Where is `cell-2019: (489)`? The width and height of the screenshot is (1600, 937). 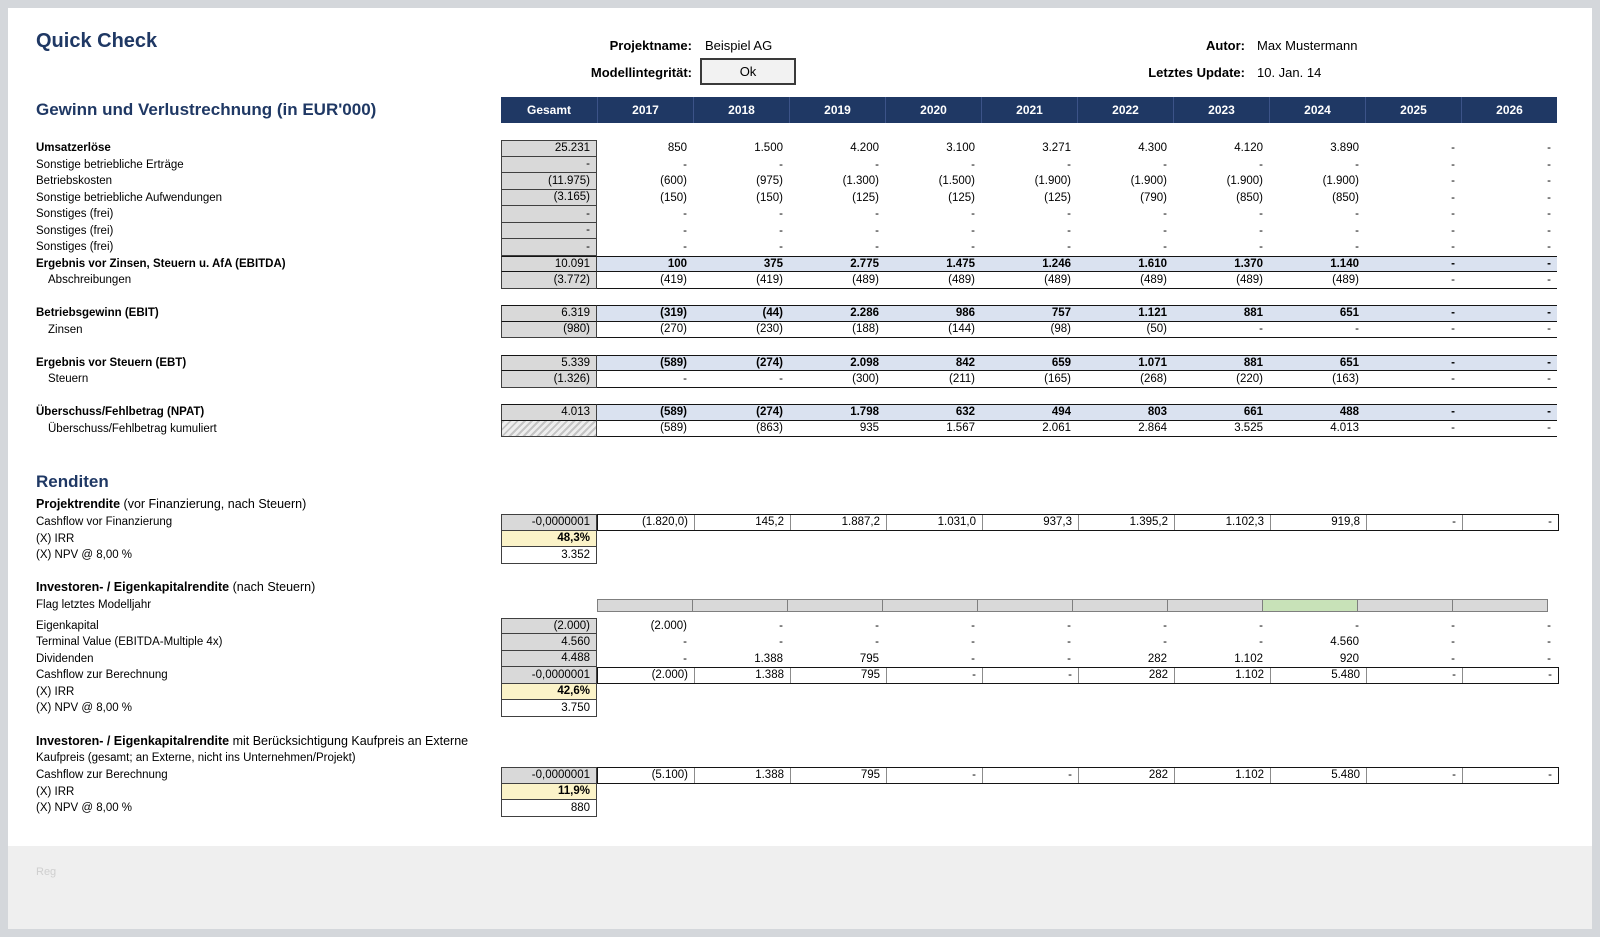
cell-2019: (489) is located at coordinates (865, 279).